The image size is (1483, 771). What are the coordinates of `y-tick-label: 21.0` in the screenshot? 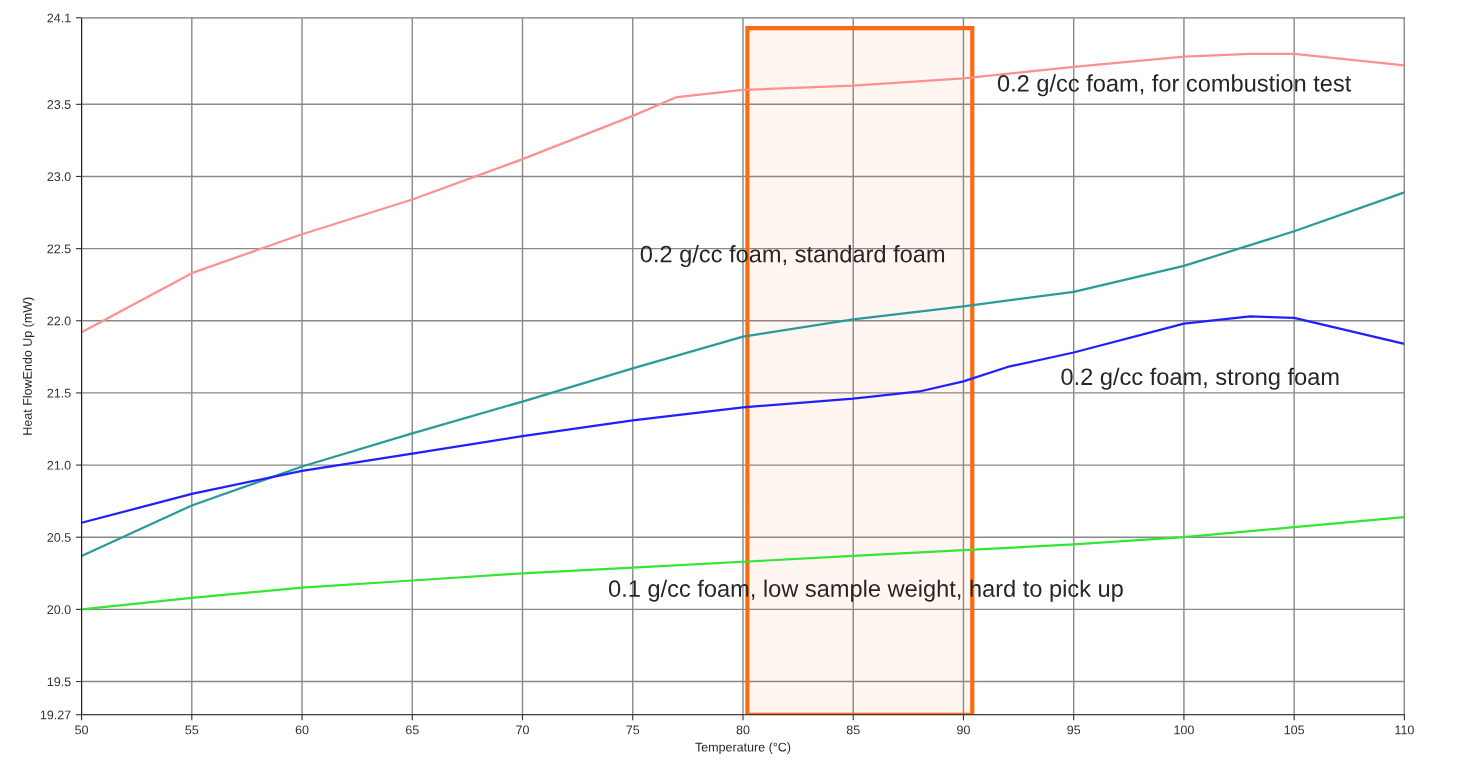 It's located at (59, 465).